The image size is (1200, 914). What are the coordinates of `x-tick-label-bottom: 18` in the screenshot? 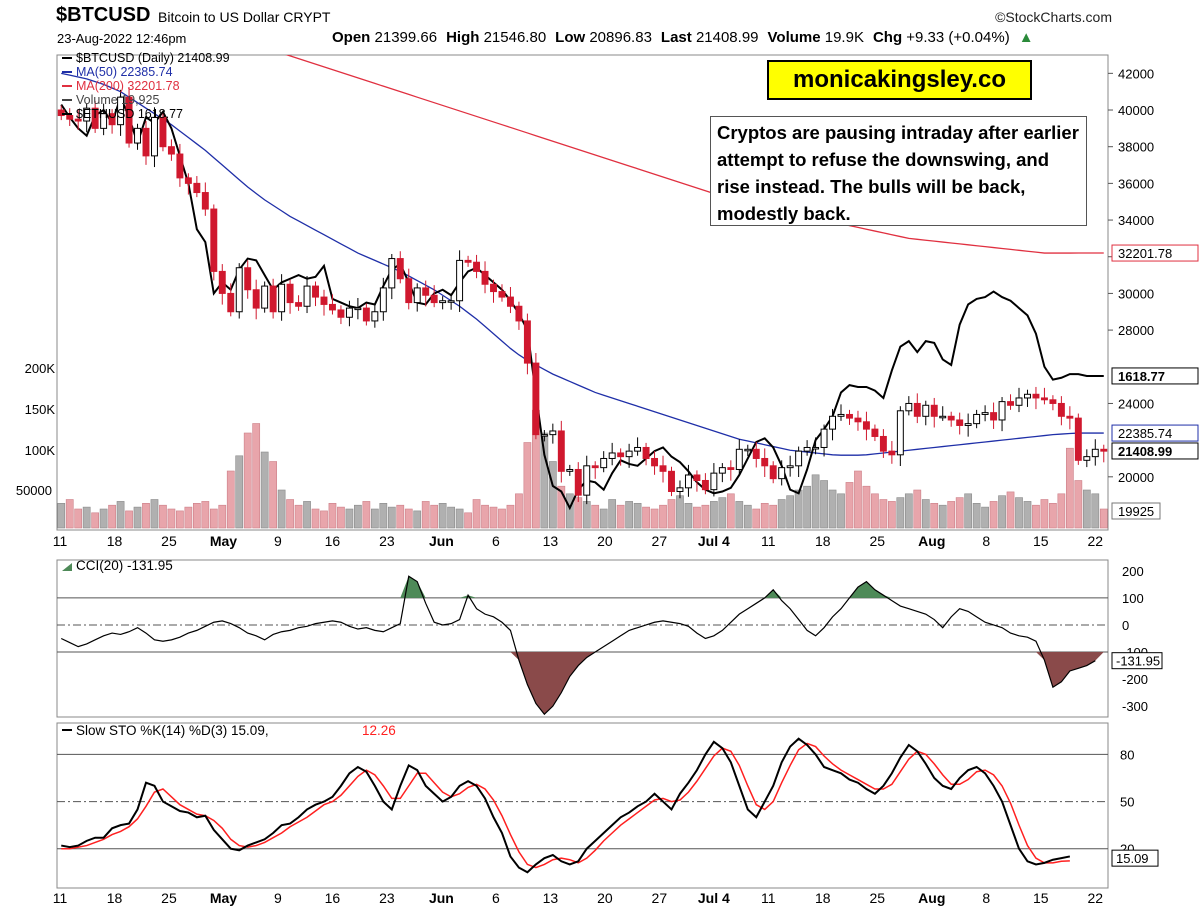 It's located at (115, 898).